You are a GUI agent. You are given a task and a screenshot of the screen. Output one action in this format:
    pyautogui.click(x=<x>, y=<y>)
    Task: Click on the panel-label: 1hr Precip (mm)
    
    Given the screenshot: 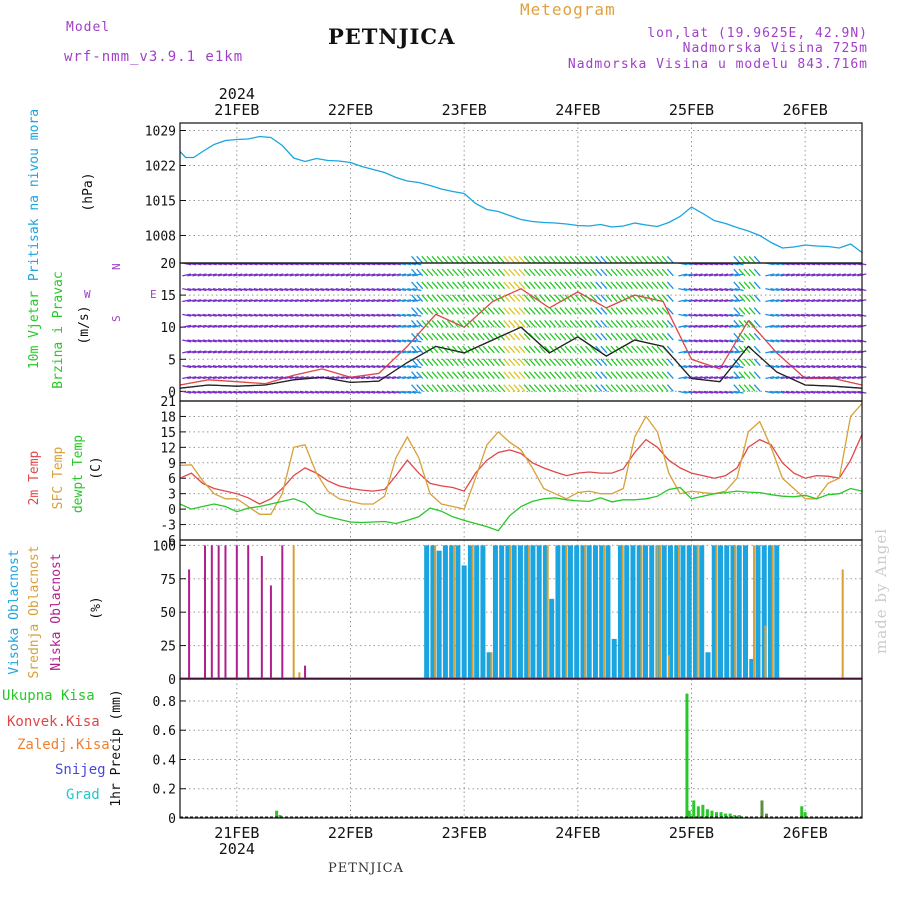 What is the action you would take?
    pyautogui.click(x=116, y=747)
    